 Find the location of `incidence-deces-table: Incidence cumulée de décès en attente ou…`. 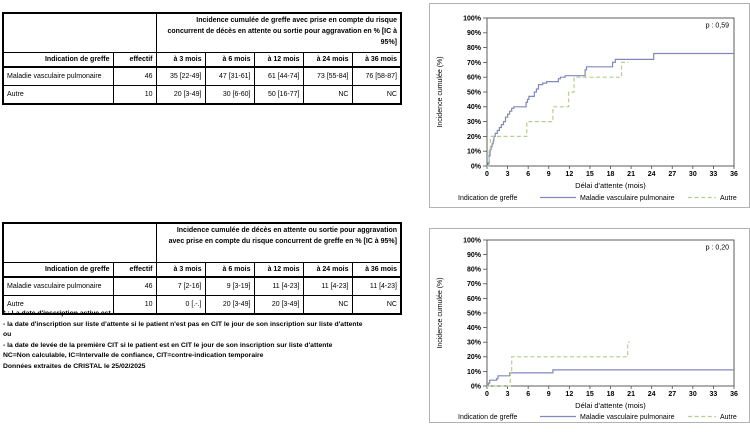

incidence-deces-table: Incidence cumulée de décès en attente ou… is located at coordinates (202, 268).